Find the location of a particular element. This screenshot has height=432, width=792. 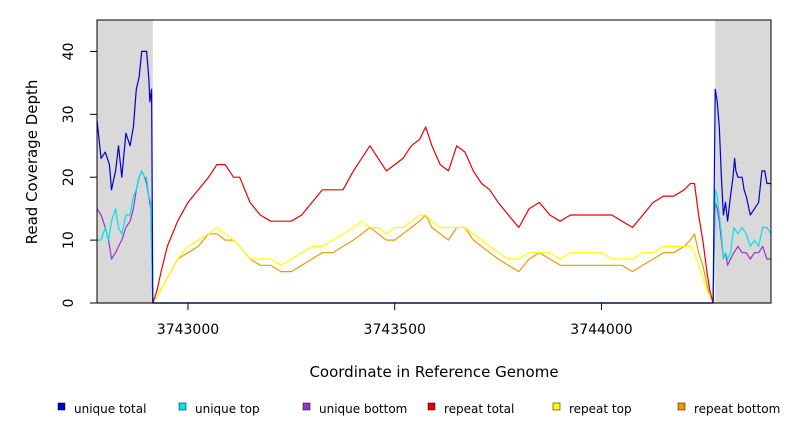

y-tick-label: 30 is located at coordinates (69, 114).